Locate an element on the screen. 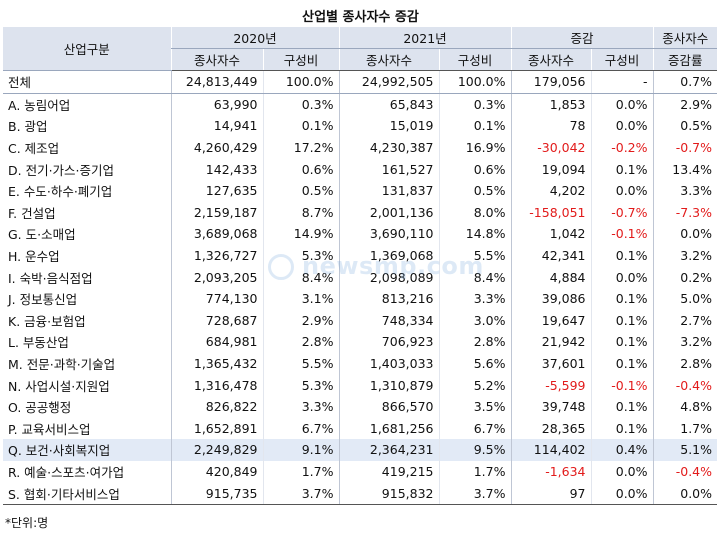 The width and height of the screenshot is (721, 540). cell-2021-workers: 813,216 is located at coordinates (388, 298).